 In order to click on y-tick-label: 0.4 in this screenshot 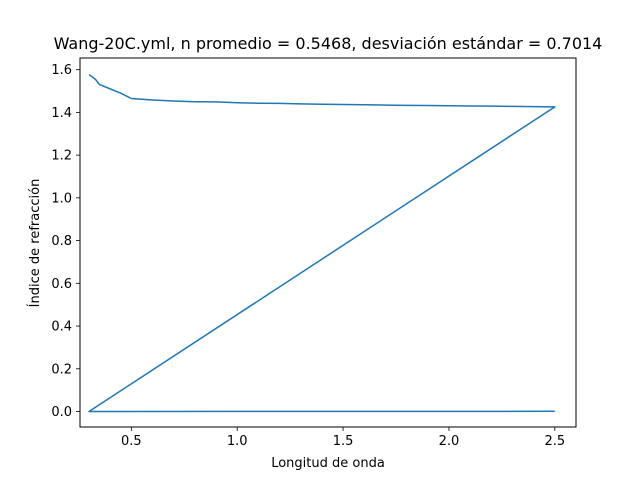, I will do `click(61, 327)`.